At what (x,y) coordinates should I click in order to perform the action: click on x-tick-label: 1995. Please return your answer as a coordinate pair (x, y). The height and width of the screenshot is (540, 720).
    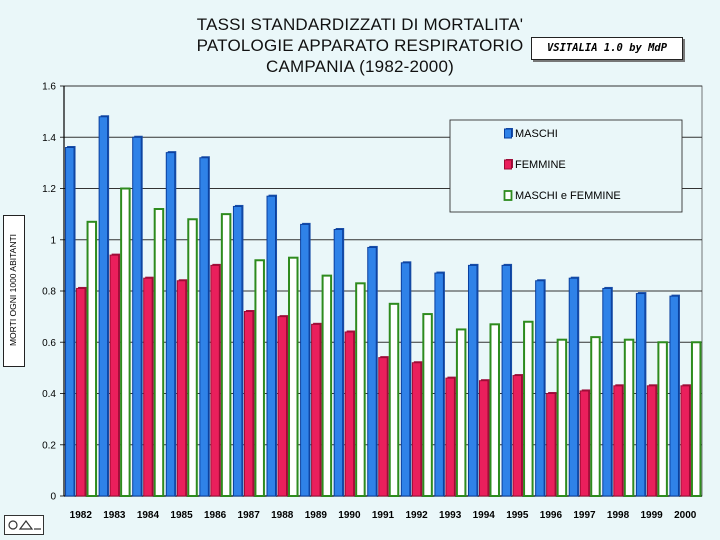
    Looking at the image, I should click on (517, 515).